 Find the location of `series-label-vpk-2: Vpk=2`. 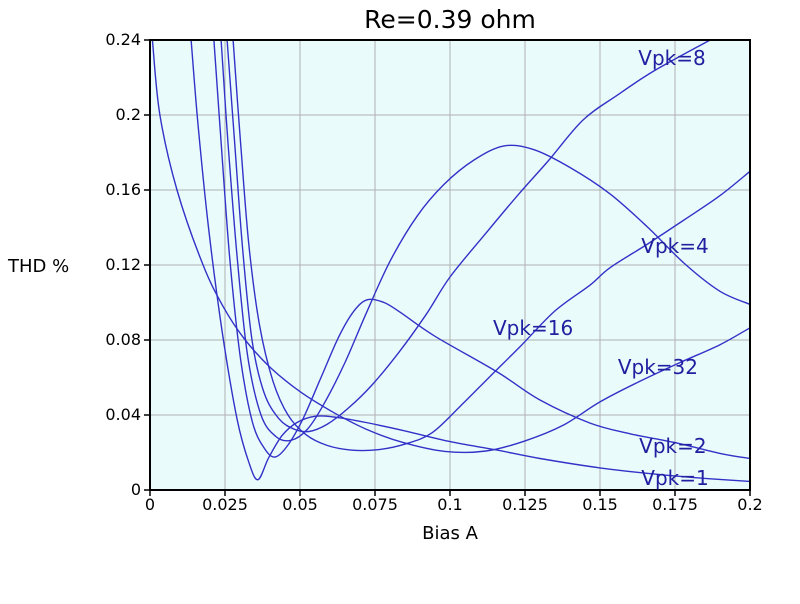

series-label-vpk-2: Vpk=2 is located at coordinates (672, 446).